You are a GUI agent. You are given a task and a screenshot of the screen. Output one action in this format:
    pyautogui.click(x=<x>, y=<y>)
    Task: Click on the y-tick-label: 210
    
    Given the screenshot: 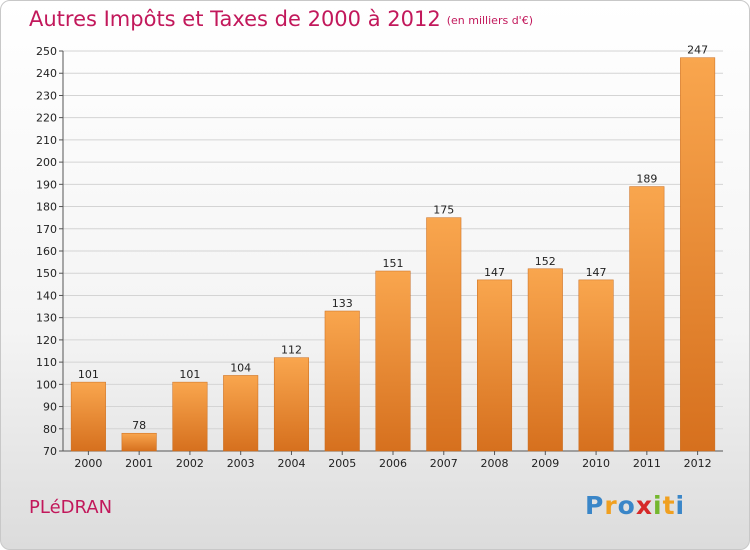 What is the action you would take?
    pyautogui.click(x=46, y=140)
    